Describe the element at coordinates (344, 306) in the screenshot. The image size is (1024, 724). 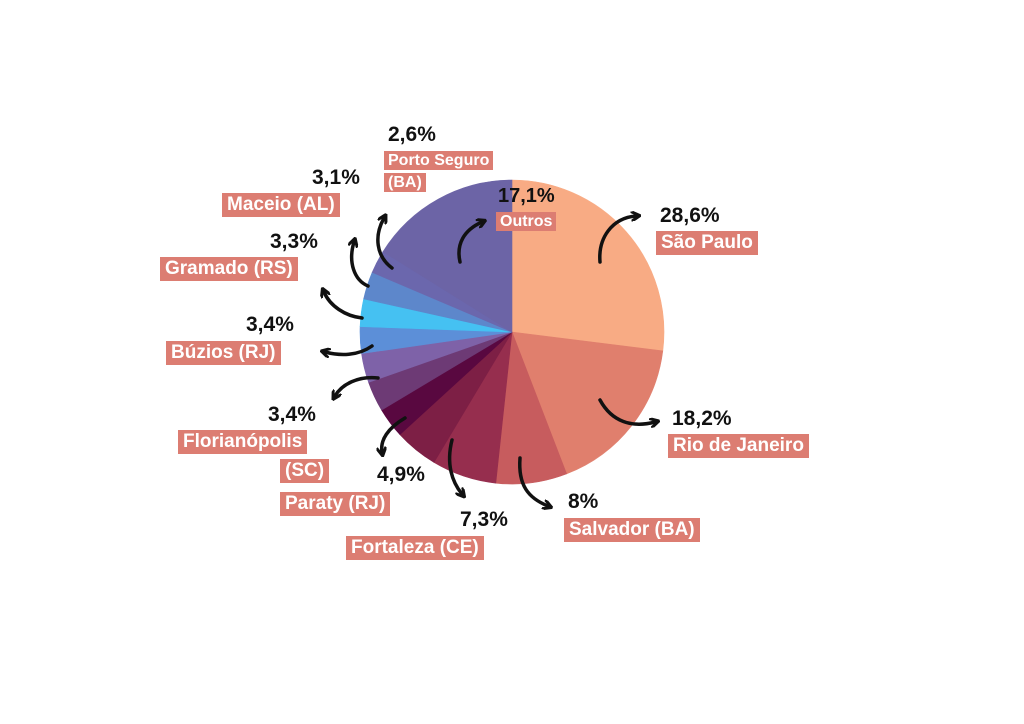
I see `arrow-gramado` at that location.